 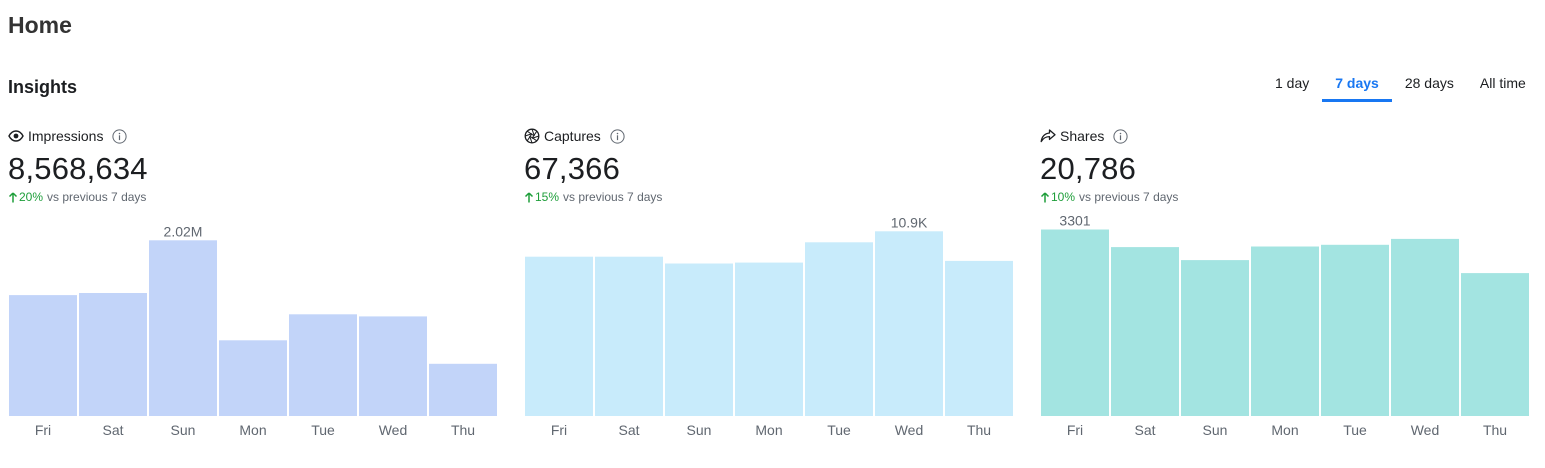 I want to click on tab-all-time: All time, so click(x=1502, y=83).